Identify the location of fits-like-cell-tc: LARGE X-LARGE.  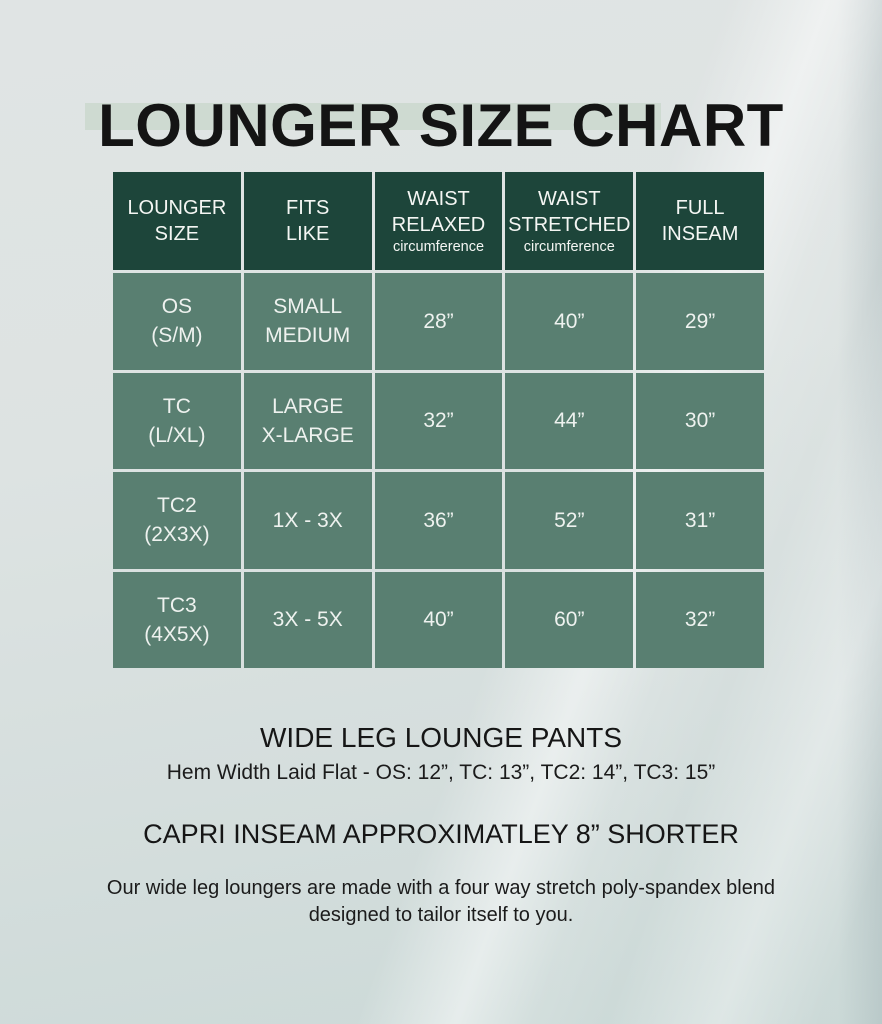
(307, 420).